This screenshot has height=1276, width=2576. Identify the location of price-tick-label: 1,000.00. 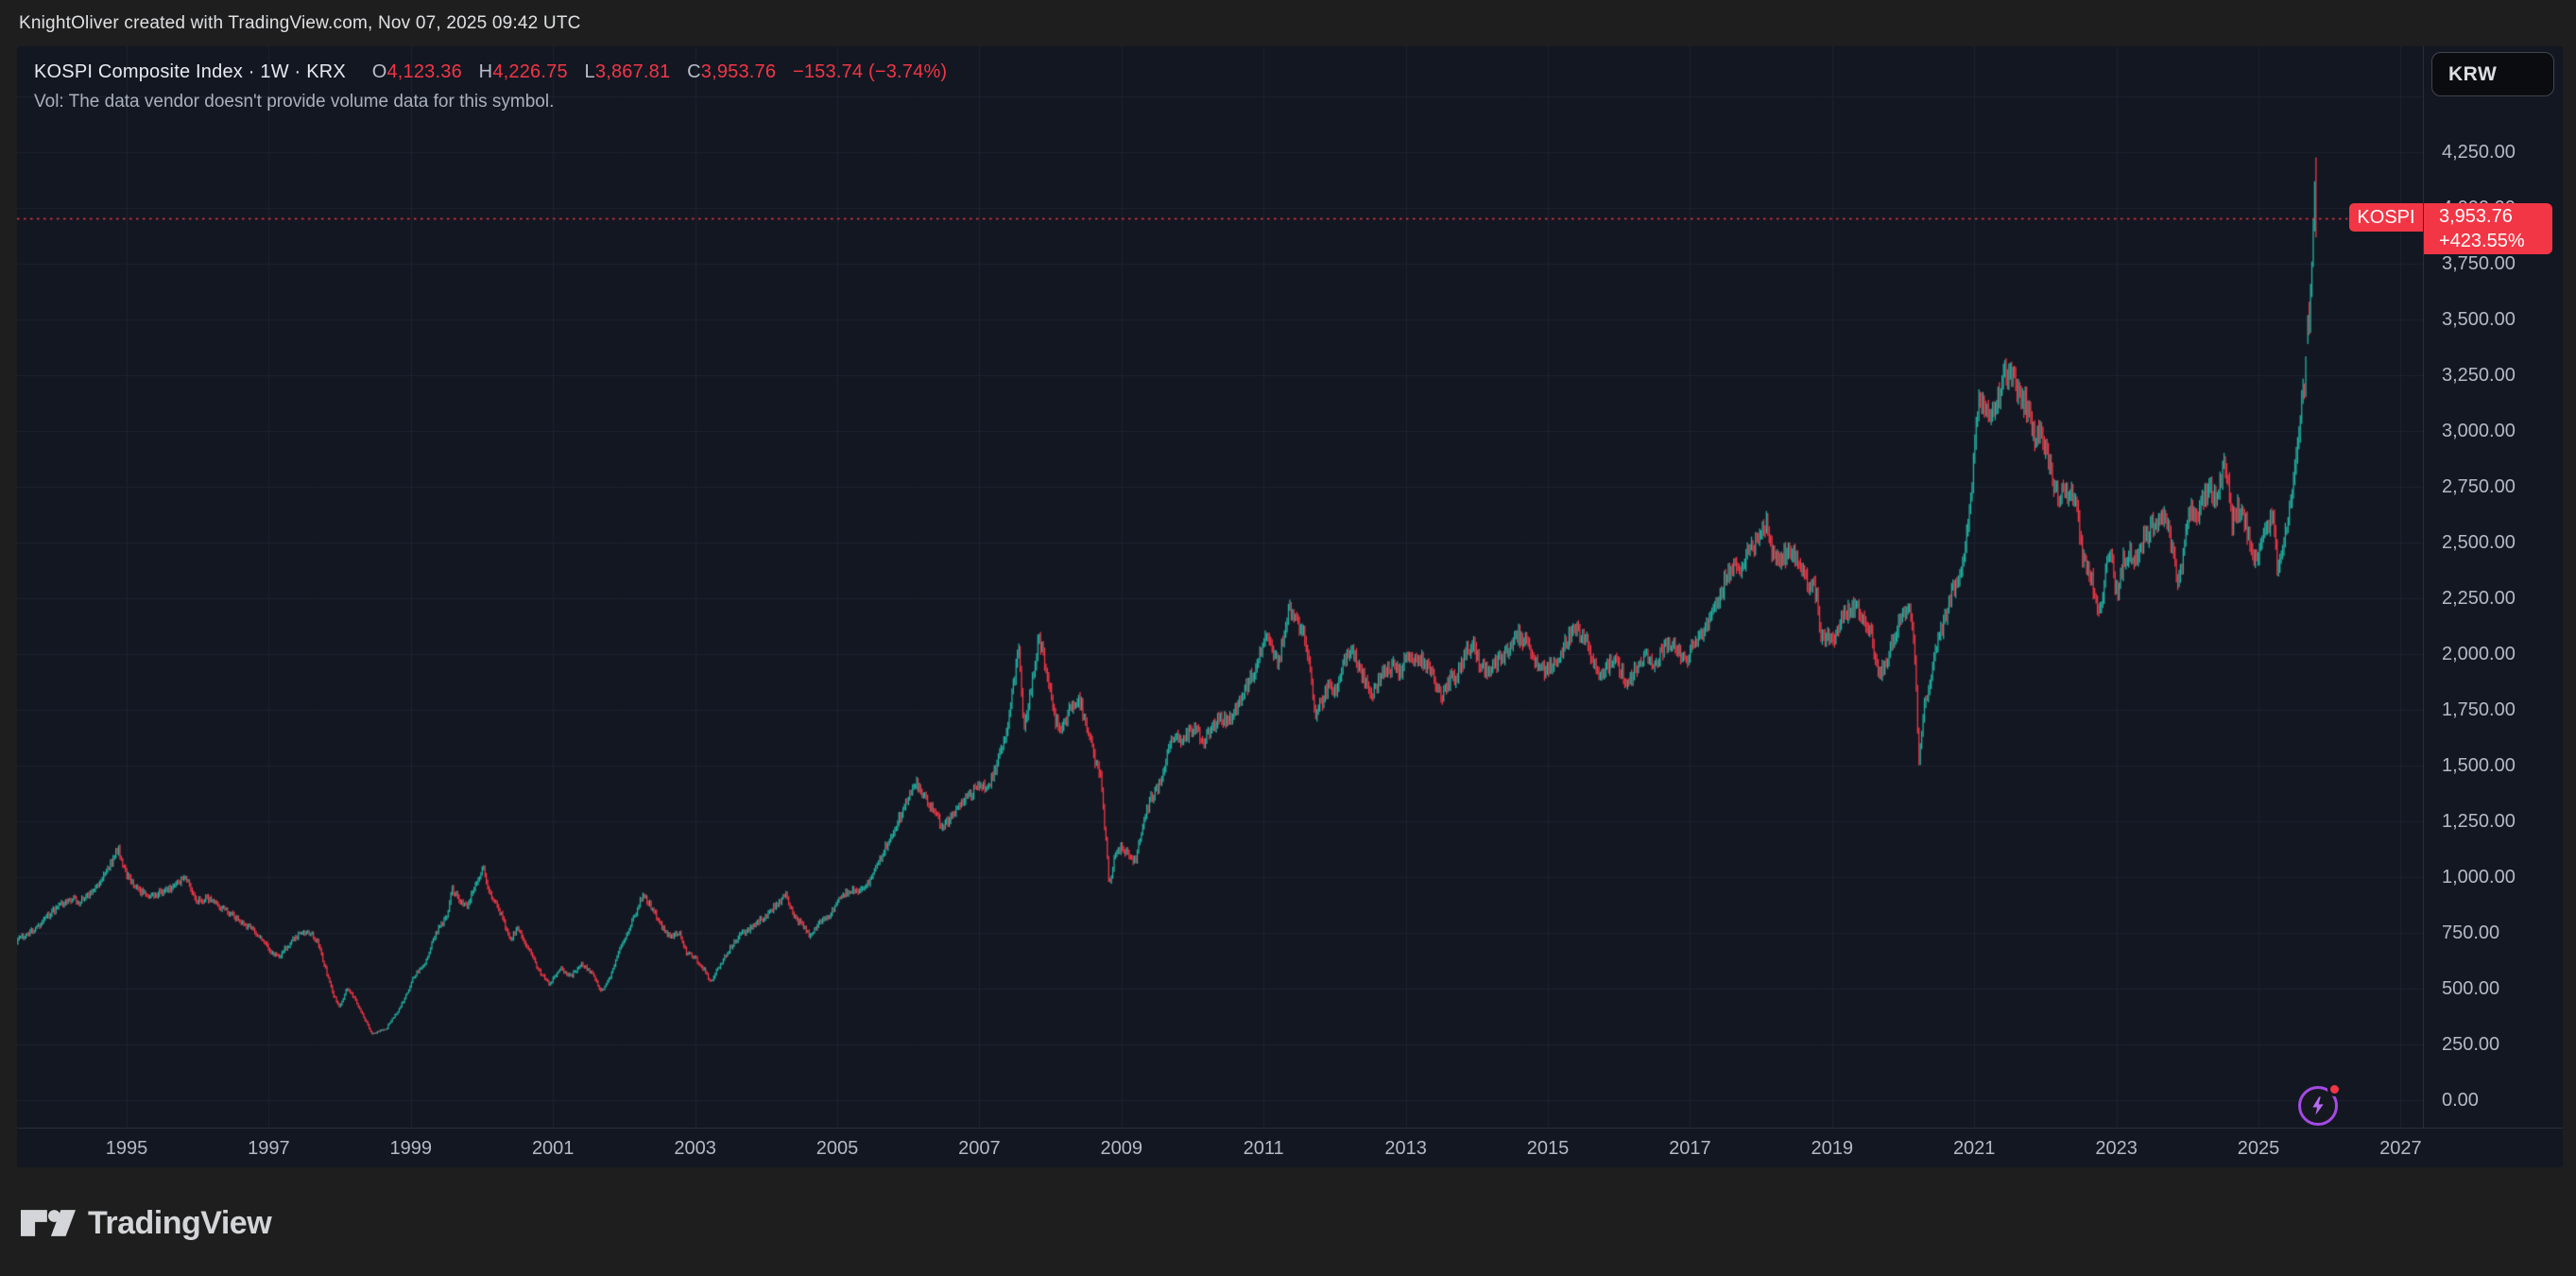
(2479, 878).